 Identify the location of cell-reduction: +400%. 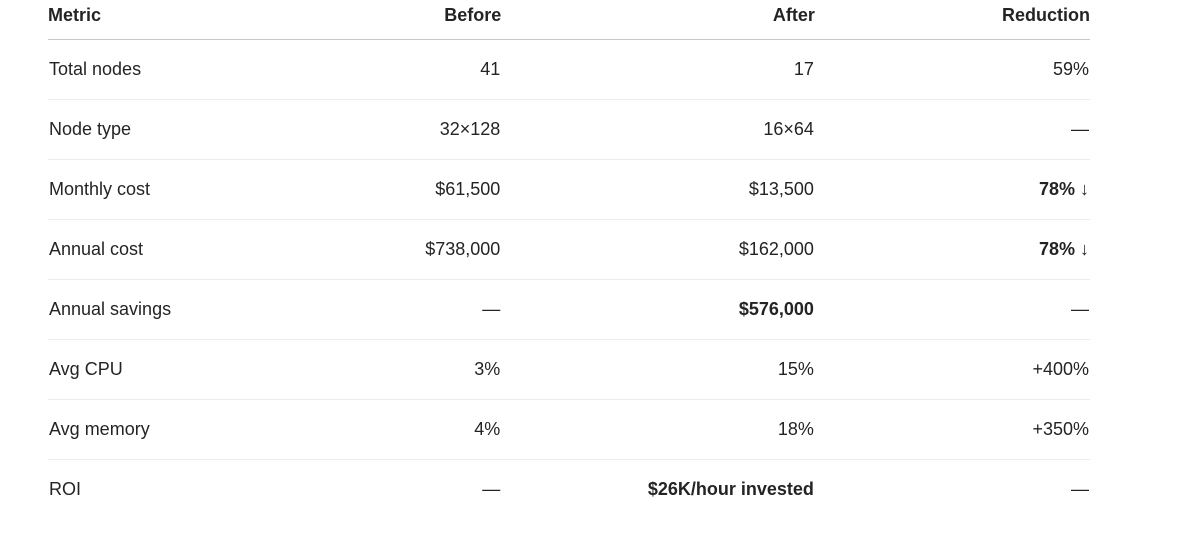
(952, 369).